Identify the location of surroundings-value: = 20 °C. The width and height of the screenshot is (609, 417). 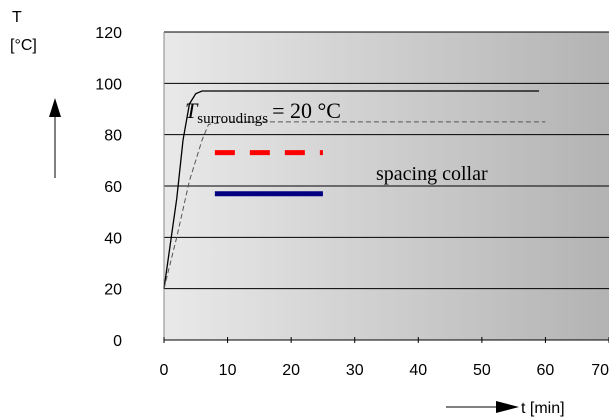
(306, 110).